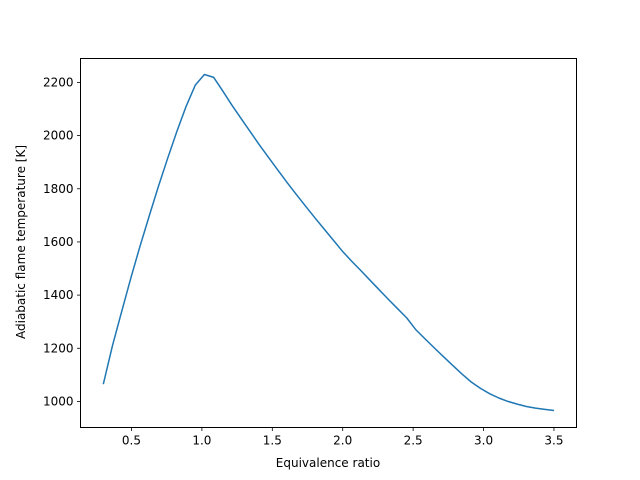  Describe the element at coordinates (21, 242) in the screenshot. I see `y-axis-label: Adiabatic flame temperature [K]` at that location.